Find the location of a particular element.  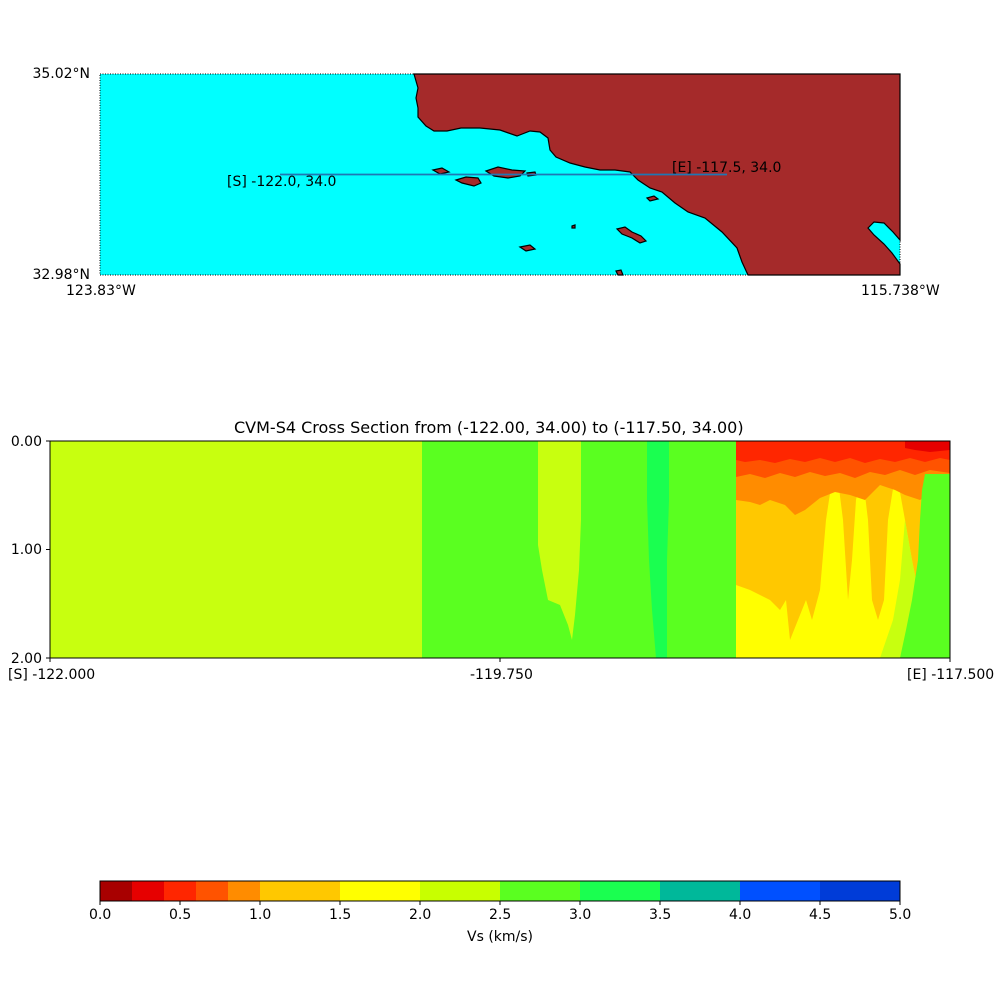

start-point-label: [S] -122.0, 34.0 is located at coordinates (282, 182).